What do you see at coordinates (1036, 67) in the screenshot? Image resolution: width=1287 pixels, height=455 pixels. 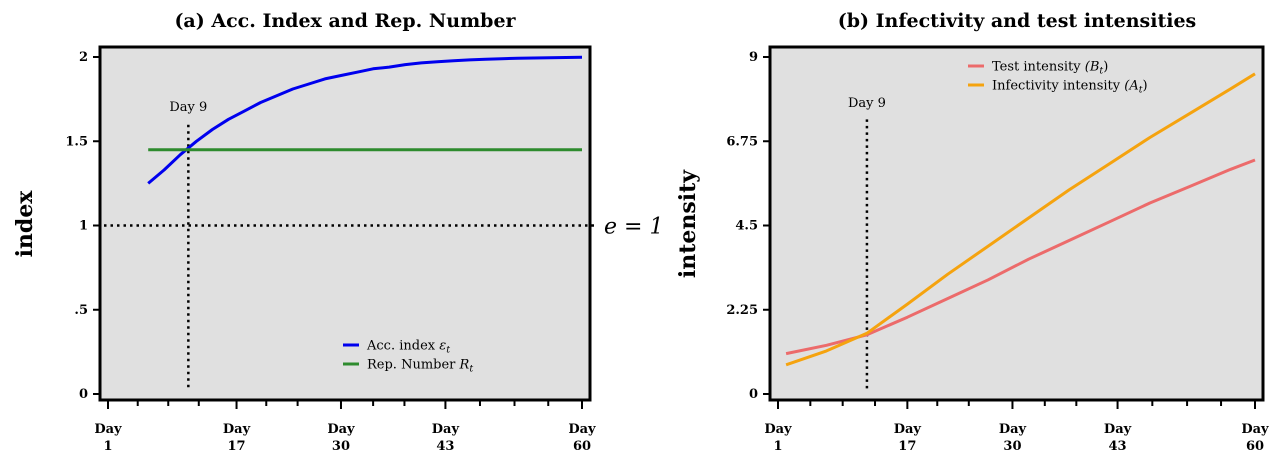 I see `legend-name: Test intensity` at bounding box center [1036, 67].